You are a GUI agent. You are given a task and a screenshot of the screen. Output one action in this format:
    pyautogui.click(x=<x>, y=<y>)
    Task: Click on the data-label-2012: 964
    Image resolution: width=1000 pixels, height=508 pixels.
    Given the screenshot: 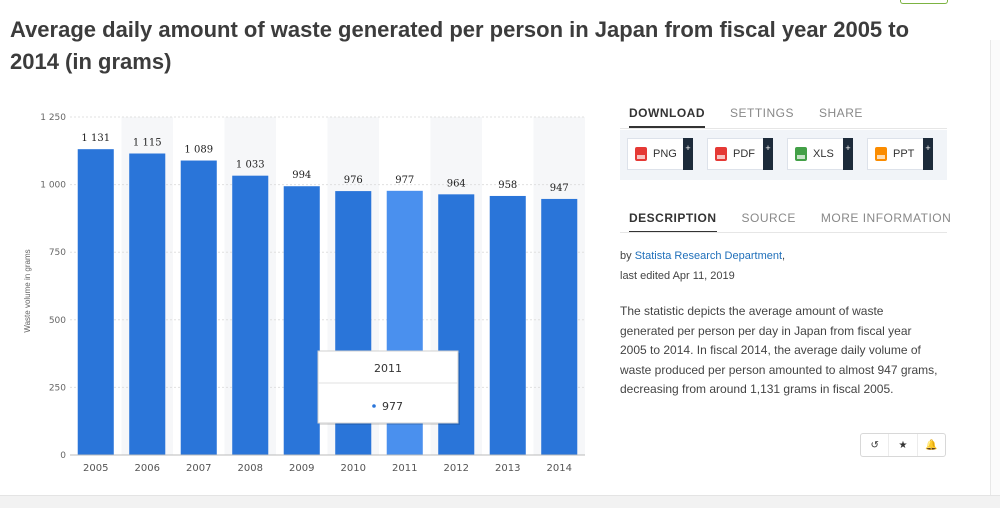 What is the action you would take?
    pyautogui.click(x=456, y=183)
    